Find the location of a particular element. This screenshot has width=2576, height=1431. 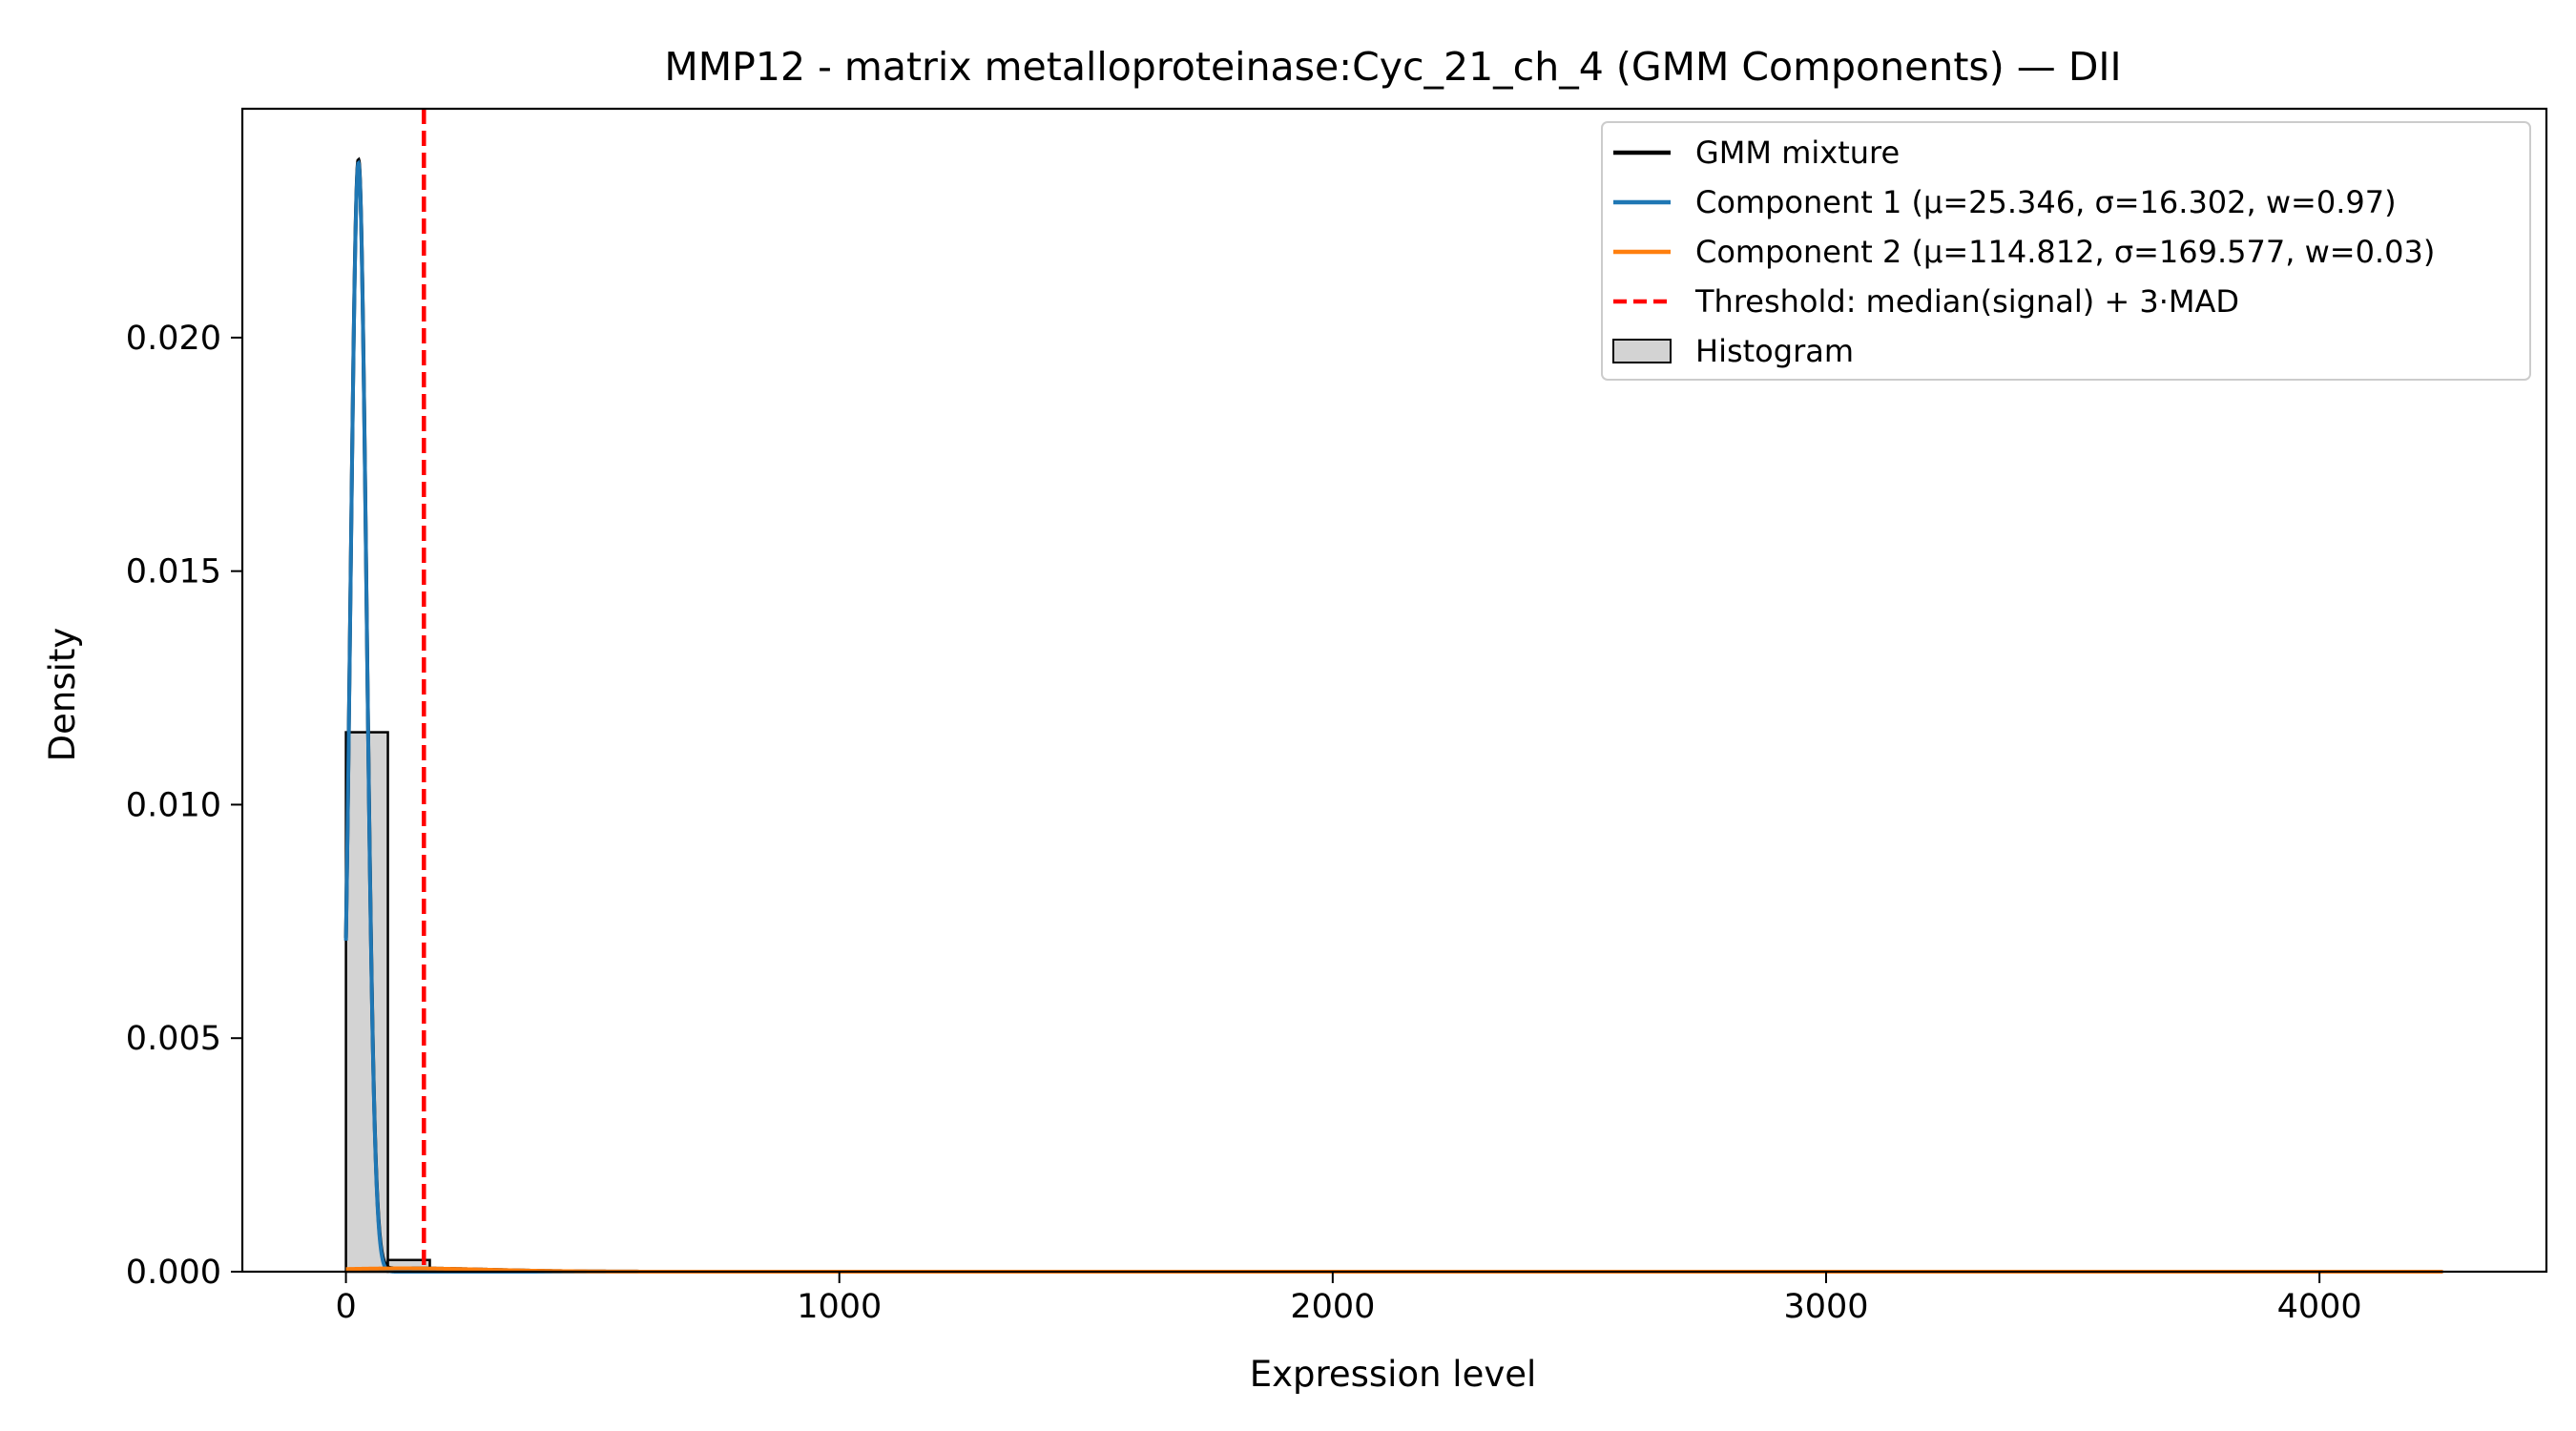

histogram-bar is located at coordinates (366, 1002).